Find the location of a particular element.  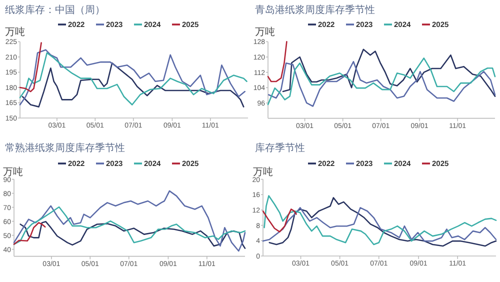

chart-title: 库存季节性 is located at coordinates (280, 148).